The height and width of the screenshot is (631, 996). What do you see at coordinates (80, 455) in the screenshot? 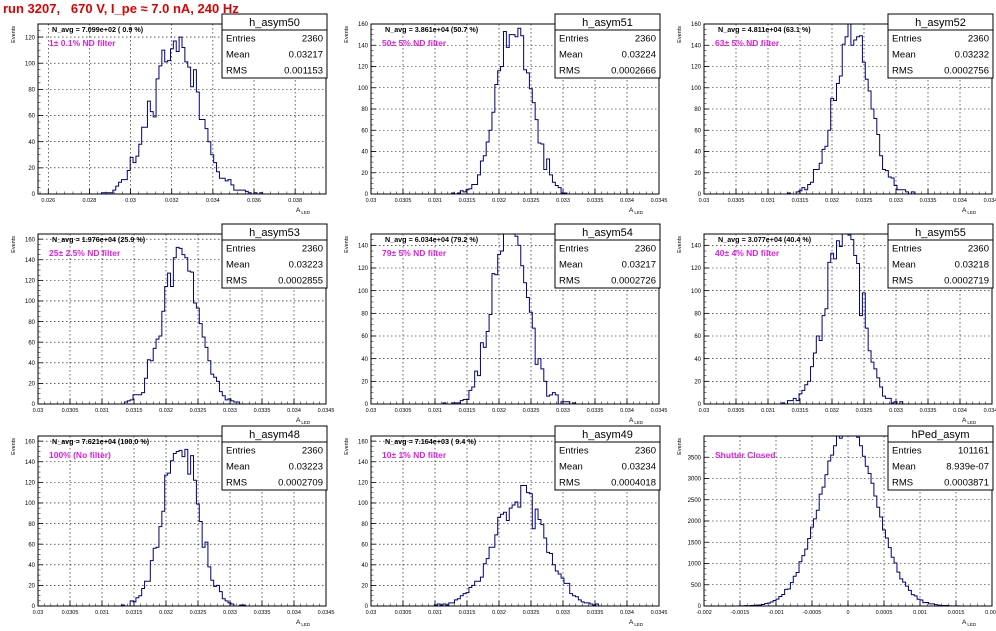
I see `filter-label: 100% (No filter)` at bounding box center [80, 455].